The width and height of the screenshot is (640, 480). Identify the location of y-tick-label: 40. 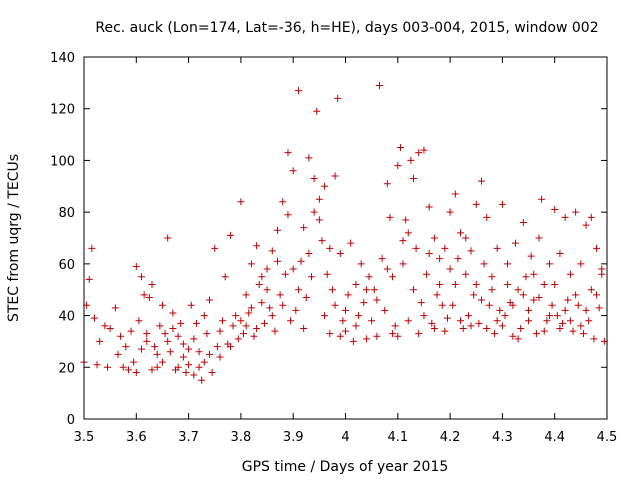
(66, 317).